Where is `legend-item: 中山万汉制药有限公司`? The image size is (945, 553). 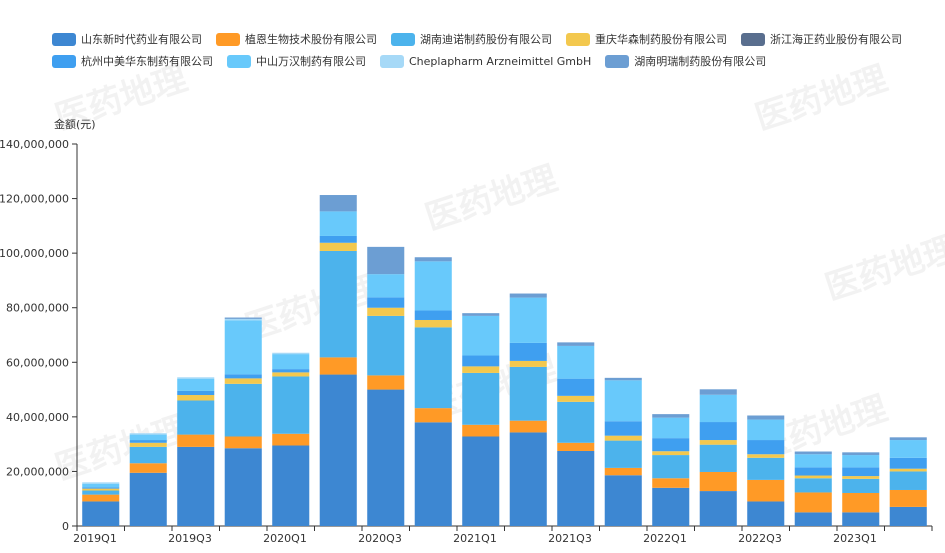 legend-item: 中山万汉制药有限公司 is located at coordinates (296, 61).